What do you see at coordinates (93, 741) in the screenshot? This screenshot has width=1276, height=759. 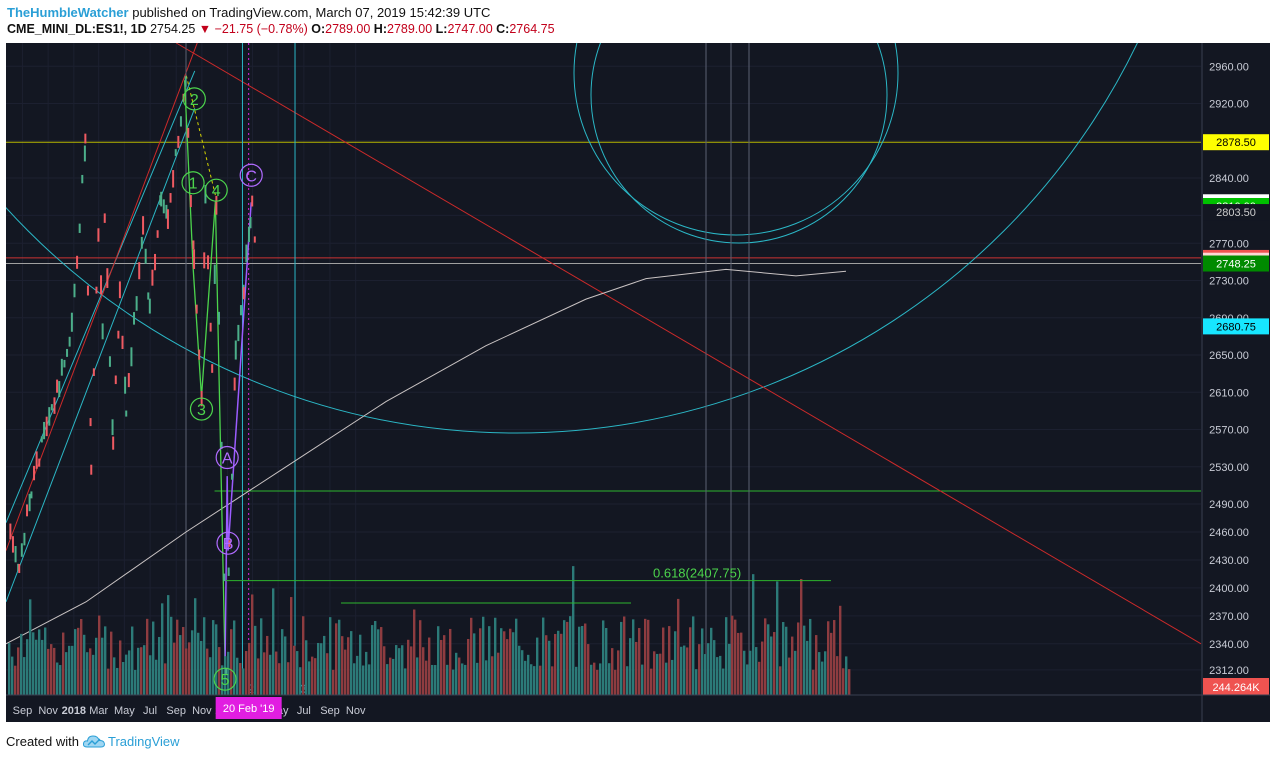 I see `footer: Created with TradingView` at bounding box center [93, 741].